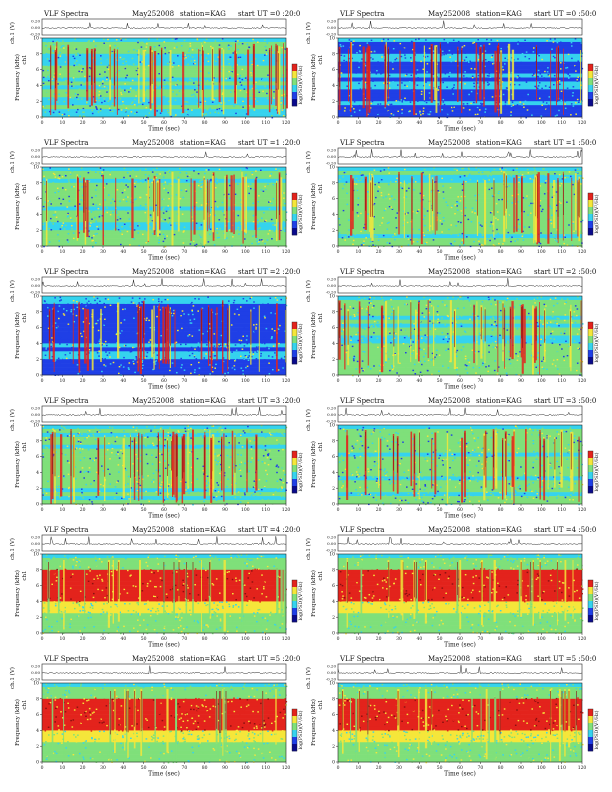  I want to click on panel-date: May252008, so click(449, 659).